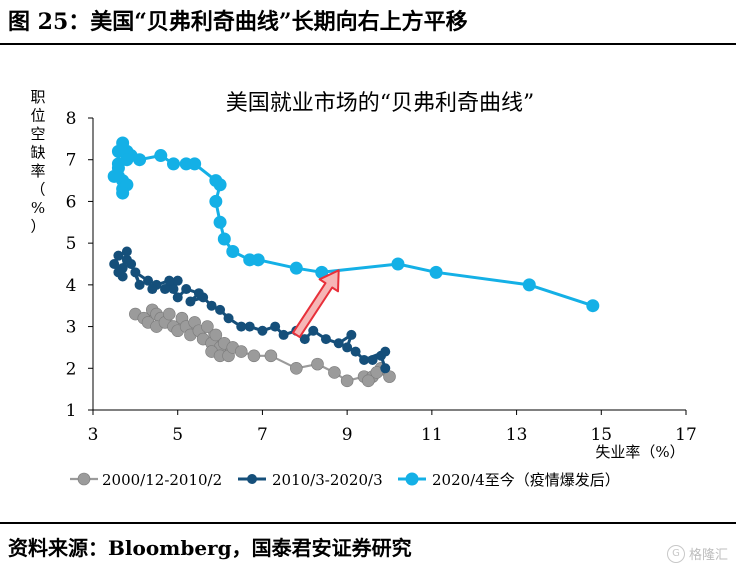 The image size is (736, 573). Describe the element at coordinates (37, 97) in the screenshot. I see `y-axis-label-char: 职` at that location.